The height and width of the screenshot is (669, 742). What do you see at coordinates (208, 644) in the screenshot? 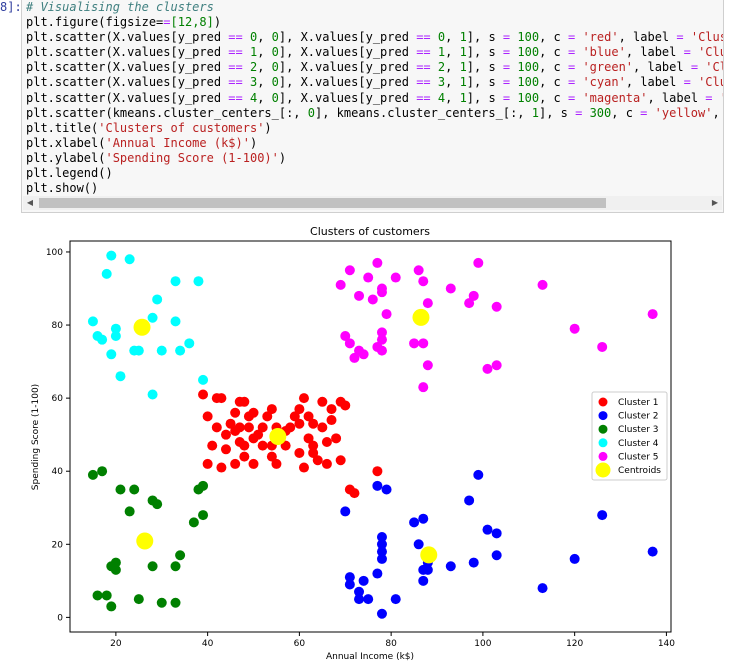
I see `x-tick-label: 40` at bounding box center [208, 644].